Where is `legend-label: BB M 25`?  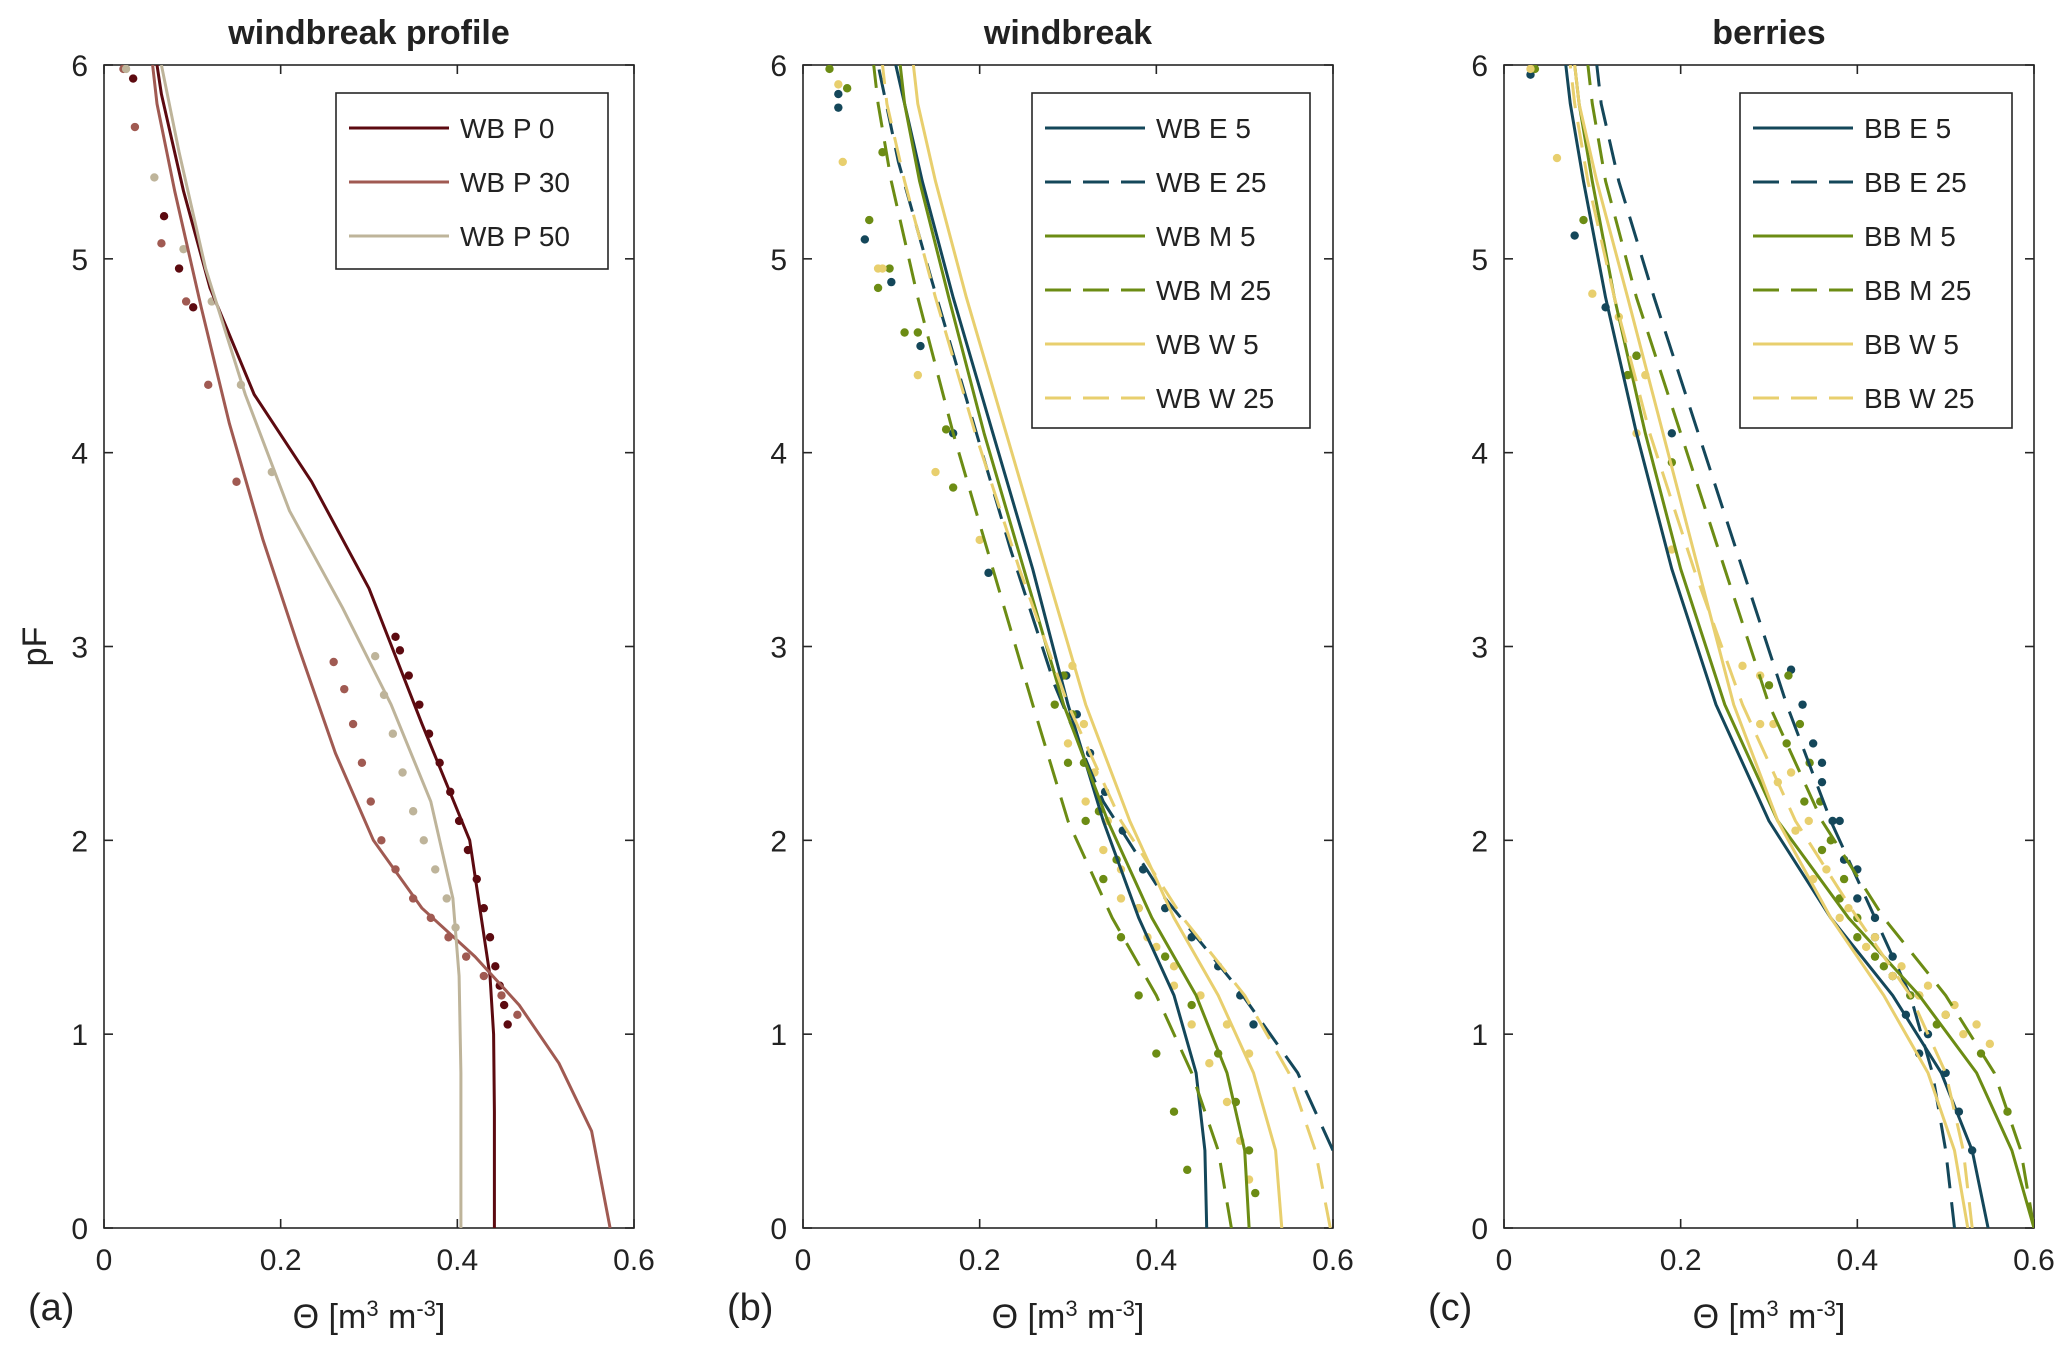 legend-label: BB M 25 is located at coordinates (1917, 290).